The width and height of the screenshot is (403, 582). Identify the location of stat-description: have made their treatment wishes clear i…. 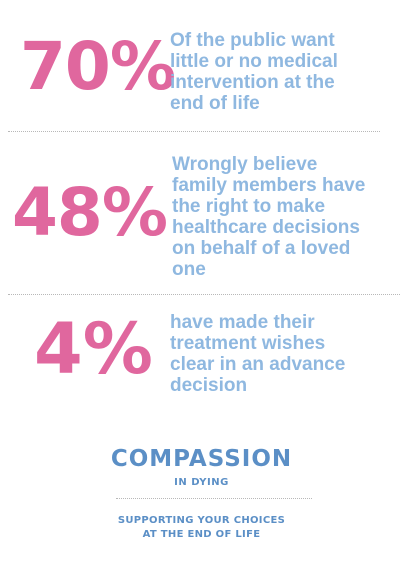
(282, 354).